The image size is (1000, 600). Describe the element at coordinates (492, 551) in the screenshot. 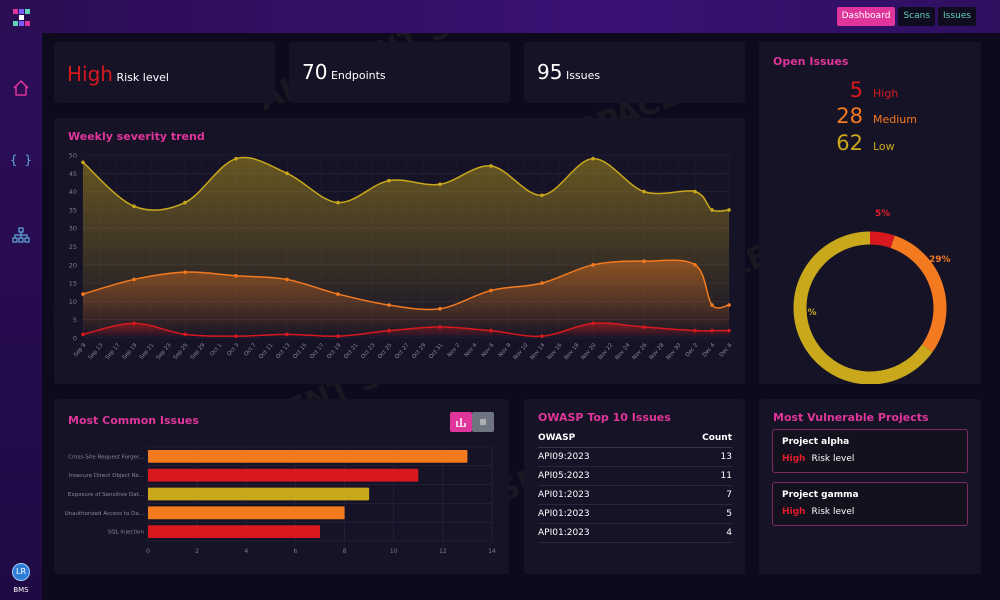

I see `x-tick-label: 14` at that location.